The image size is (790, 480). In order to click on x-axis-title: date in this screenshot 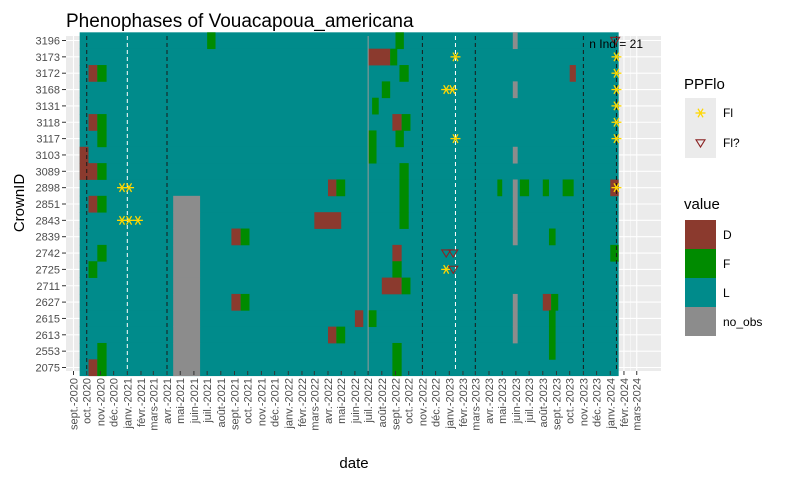, I will do `click(353, 463)`.